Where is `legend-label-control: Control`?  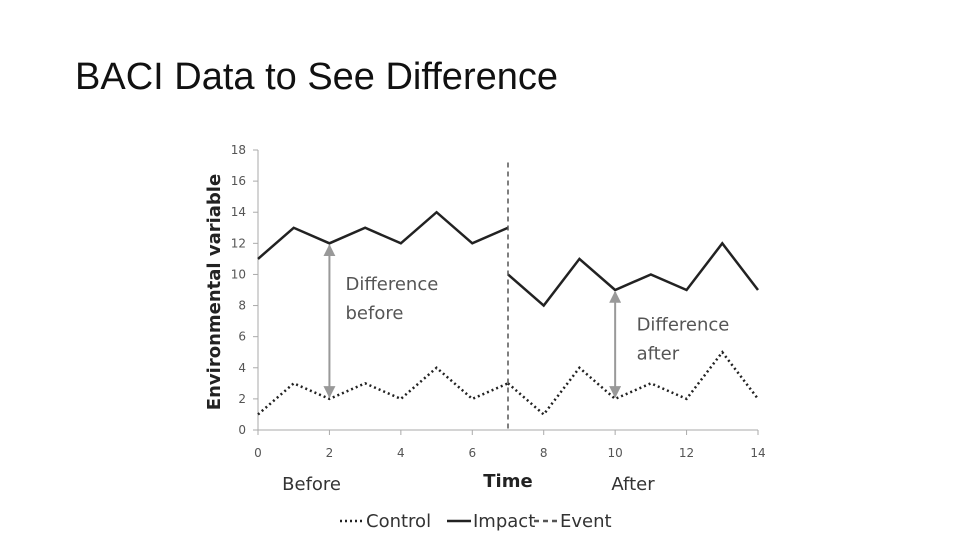 legend-label-control: Control is located at coordinates (398, 521).